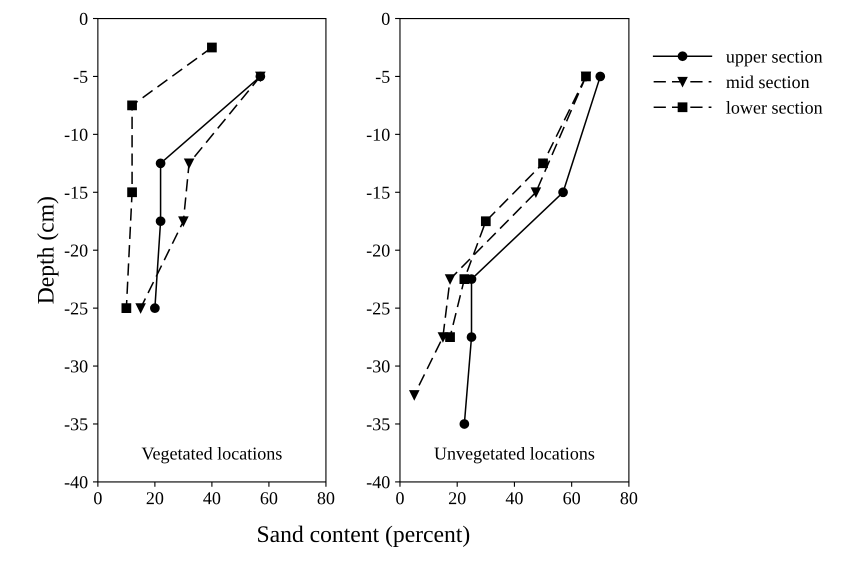  What do you see at coordinates (364, 536) in the screenshot?
I see `x-axis-title: Sand content (percent)` at bounding box center [364, 536].